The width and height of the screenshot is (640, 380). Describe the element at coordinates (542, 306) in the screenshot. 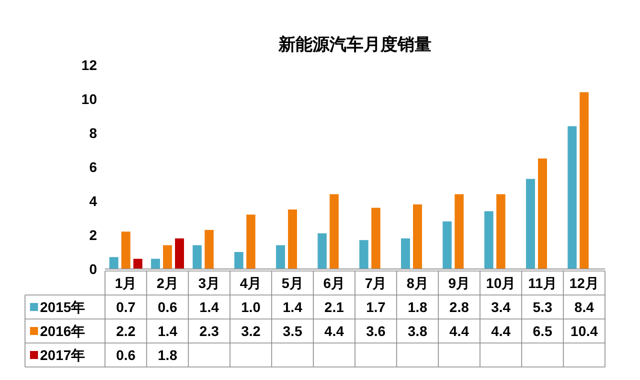

I see `data-label: 5.3` at that location.